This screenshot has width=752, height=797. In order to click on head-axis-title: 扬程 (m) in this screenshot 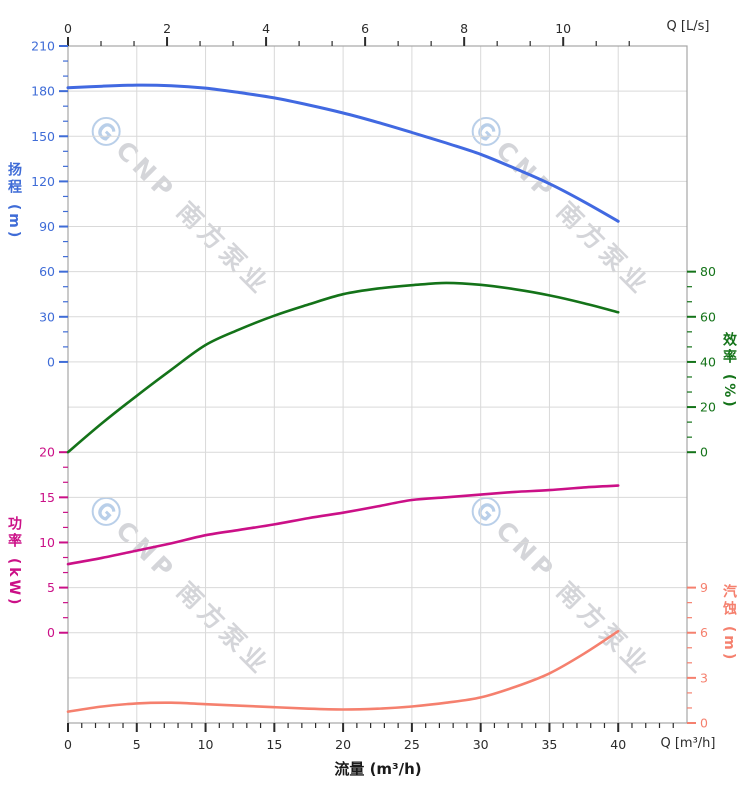, I will do `click(14, 201)`.